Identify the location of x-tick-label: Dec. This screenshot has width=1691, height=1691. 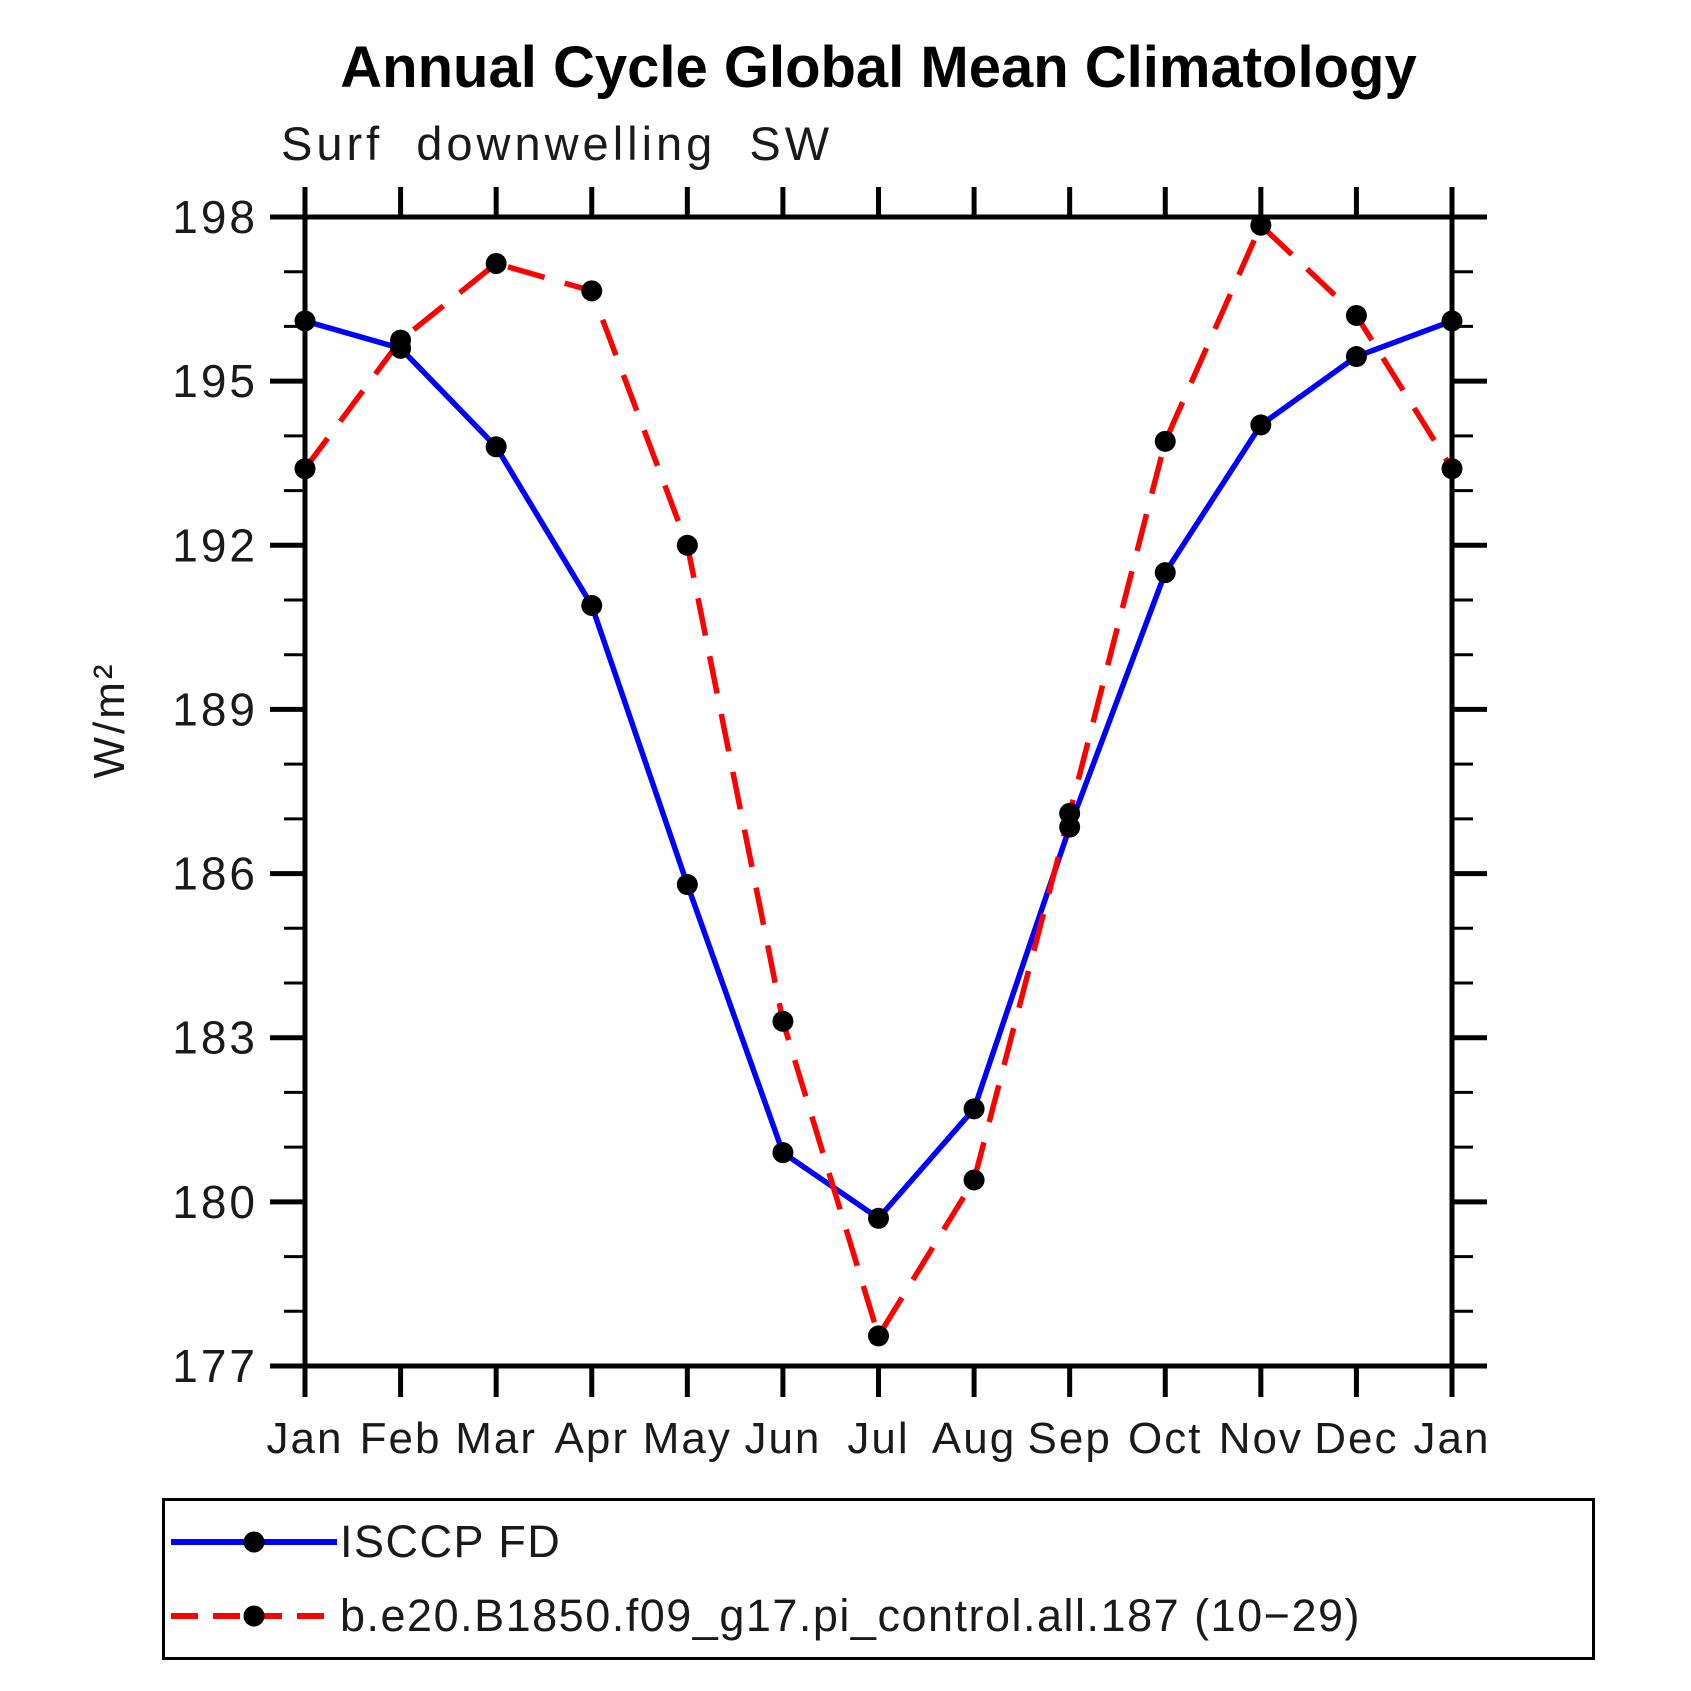
(1356, 1438).